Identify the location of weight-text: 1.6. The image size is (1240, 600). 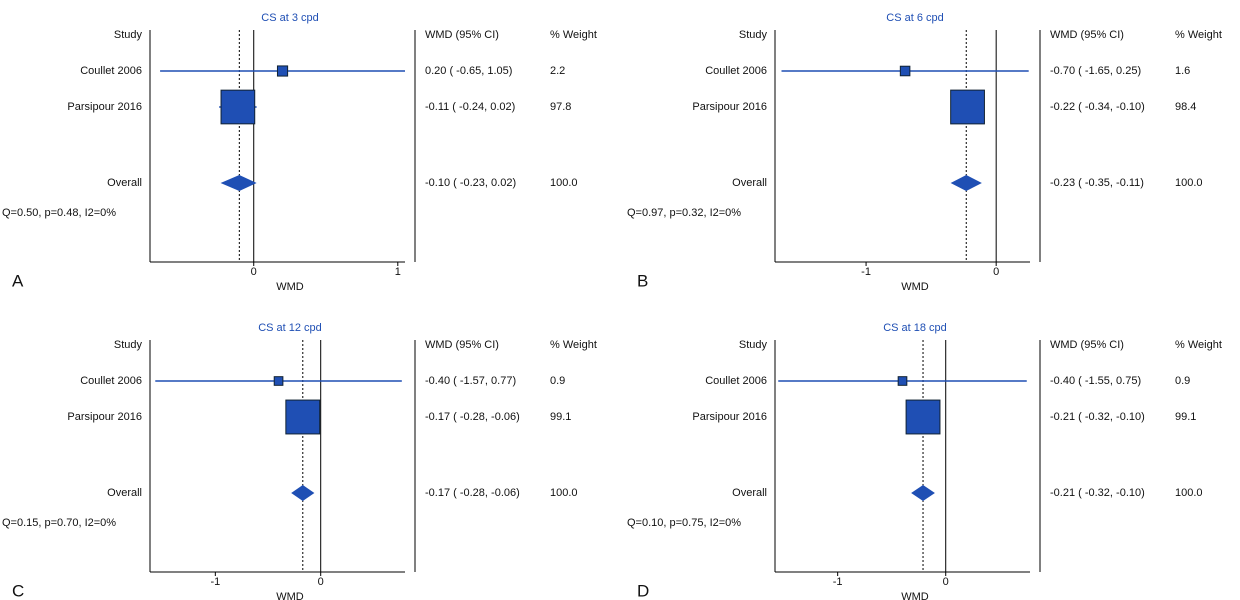
(1182, 71).